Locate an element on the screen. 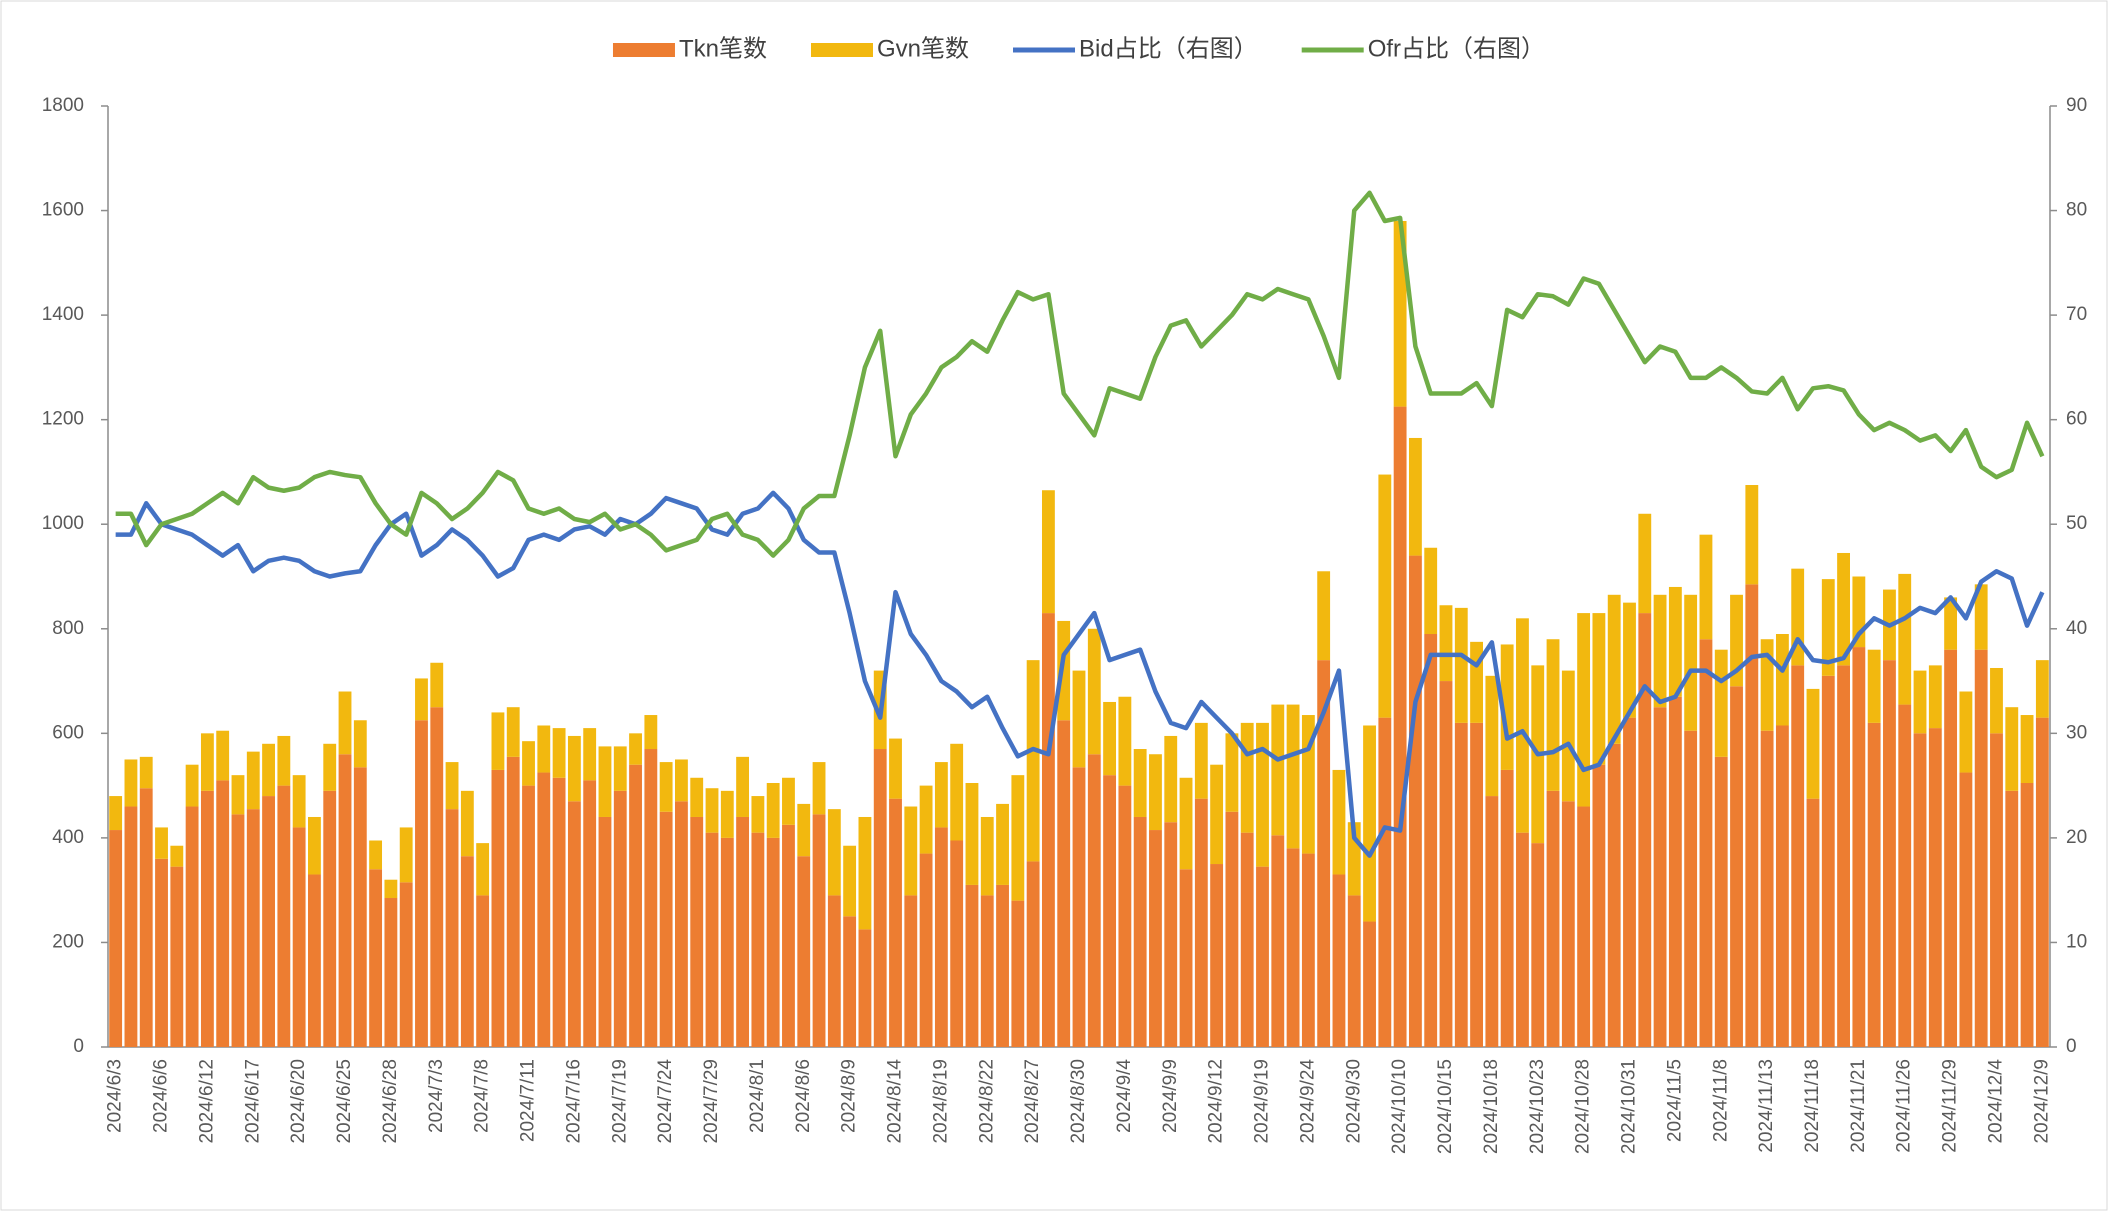  y2-tick-label: 70 is located at coordinates (2076, 314).